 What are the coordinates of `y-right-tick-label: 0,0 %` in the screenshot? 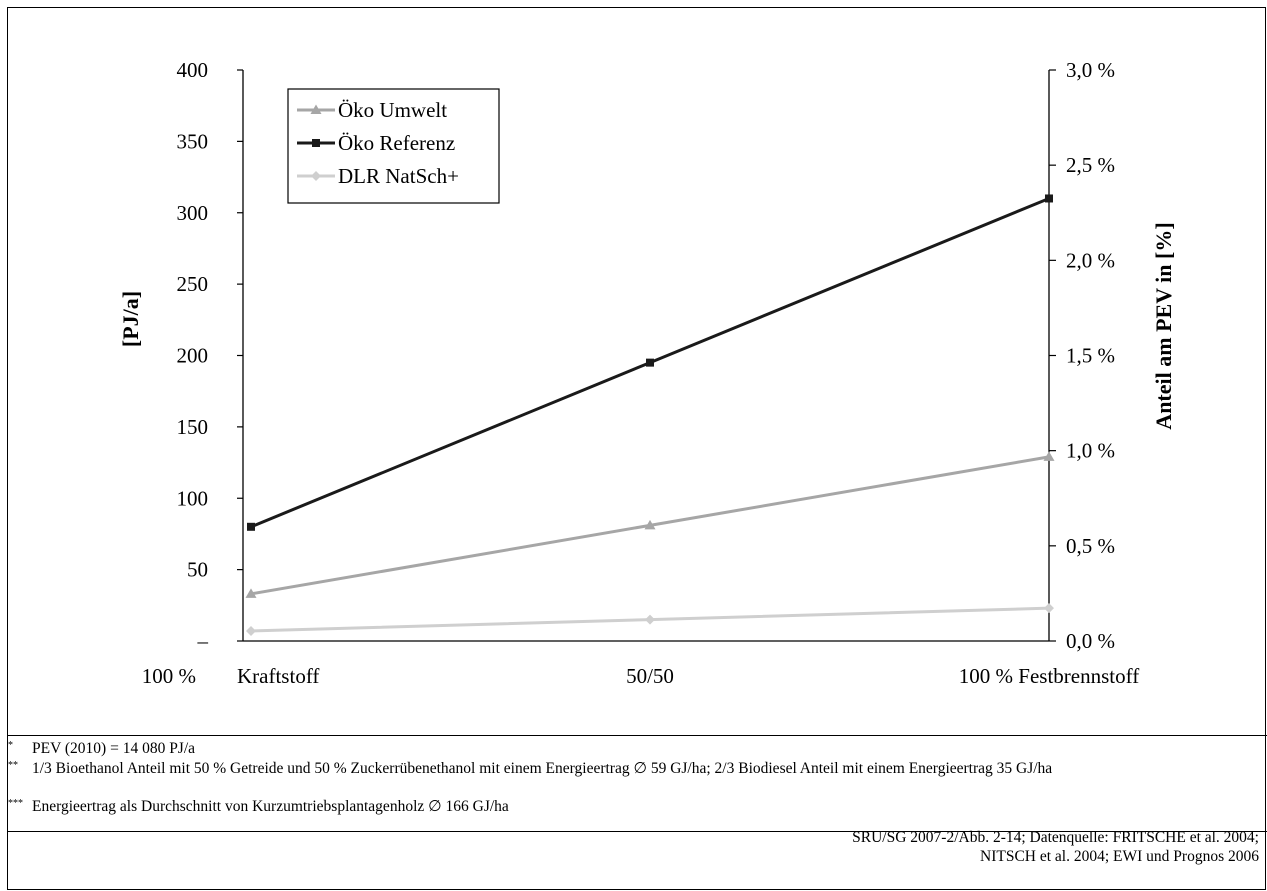 It's located at (1090, 641).